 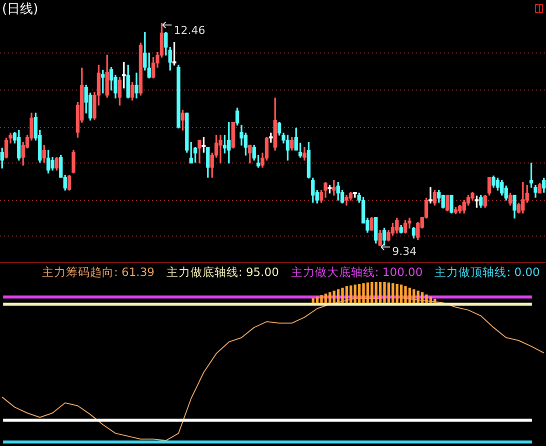 What do you see at coordinates (98, 272) in the screenshot?
I see `text: 主力筹码趋向: 61.39` at bounding box center [98, 272].